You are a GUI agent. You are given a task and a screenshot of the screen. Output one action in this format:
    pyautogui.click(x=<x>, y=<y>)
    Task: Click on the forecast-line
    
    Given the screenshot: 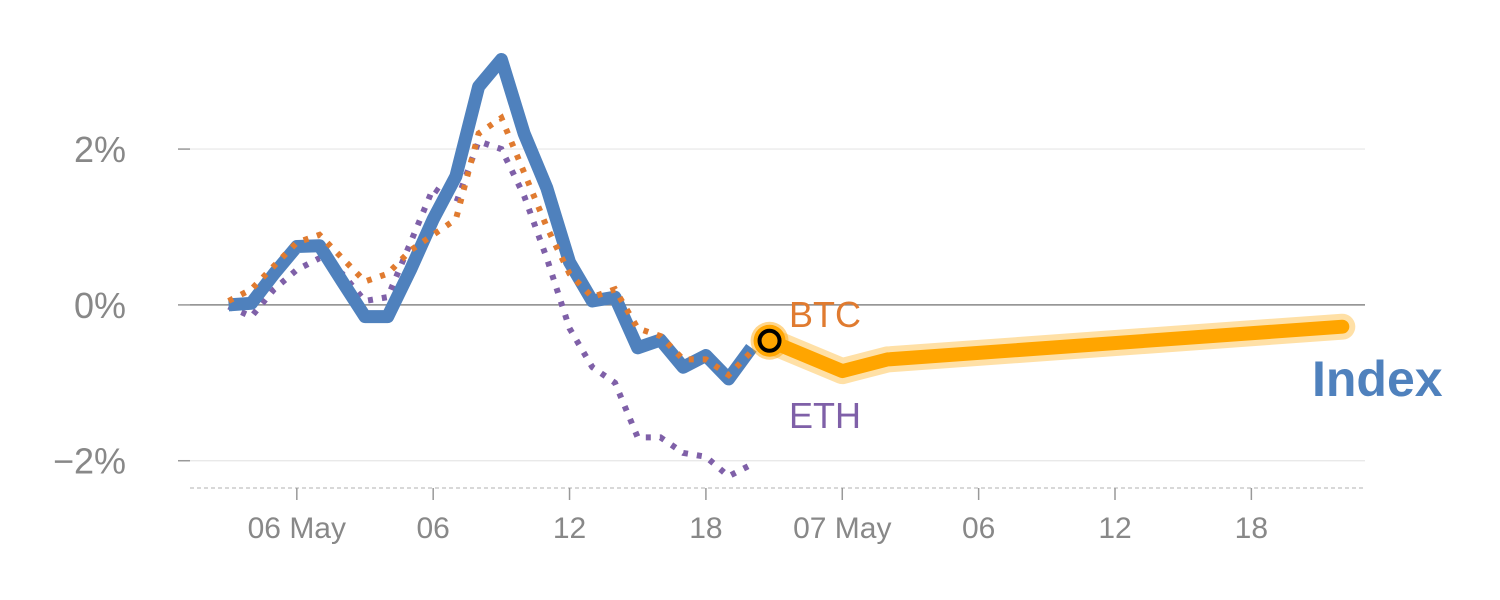 What is the action you would take?
    pyautogui.click(x=1056, y=349)
    